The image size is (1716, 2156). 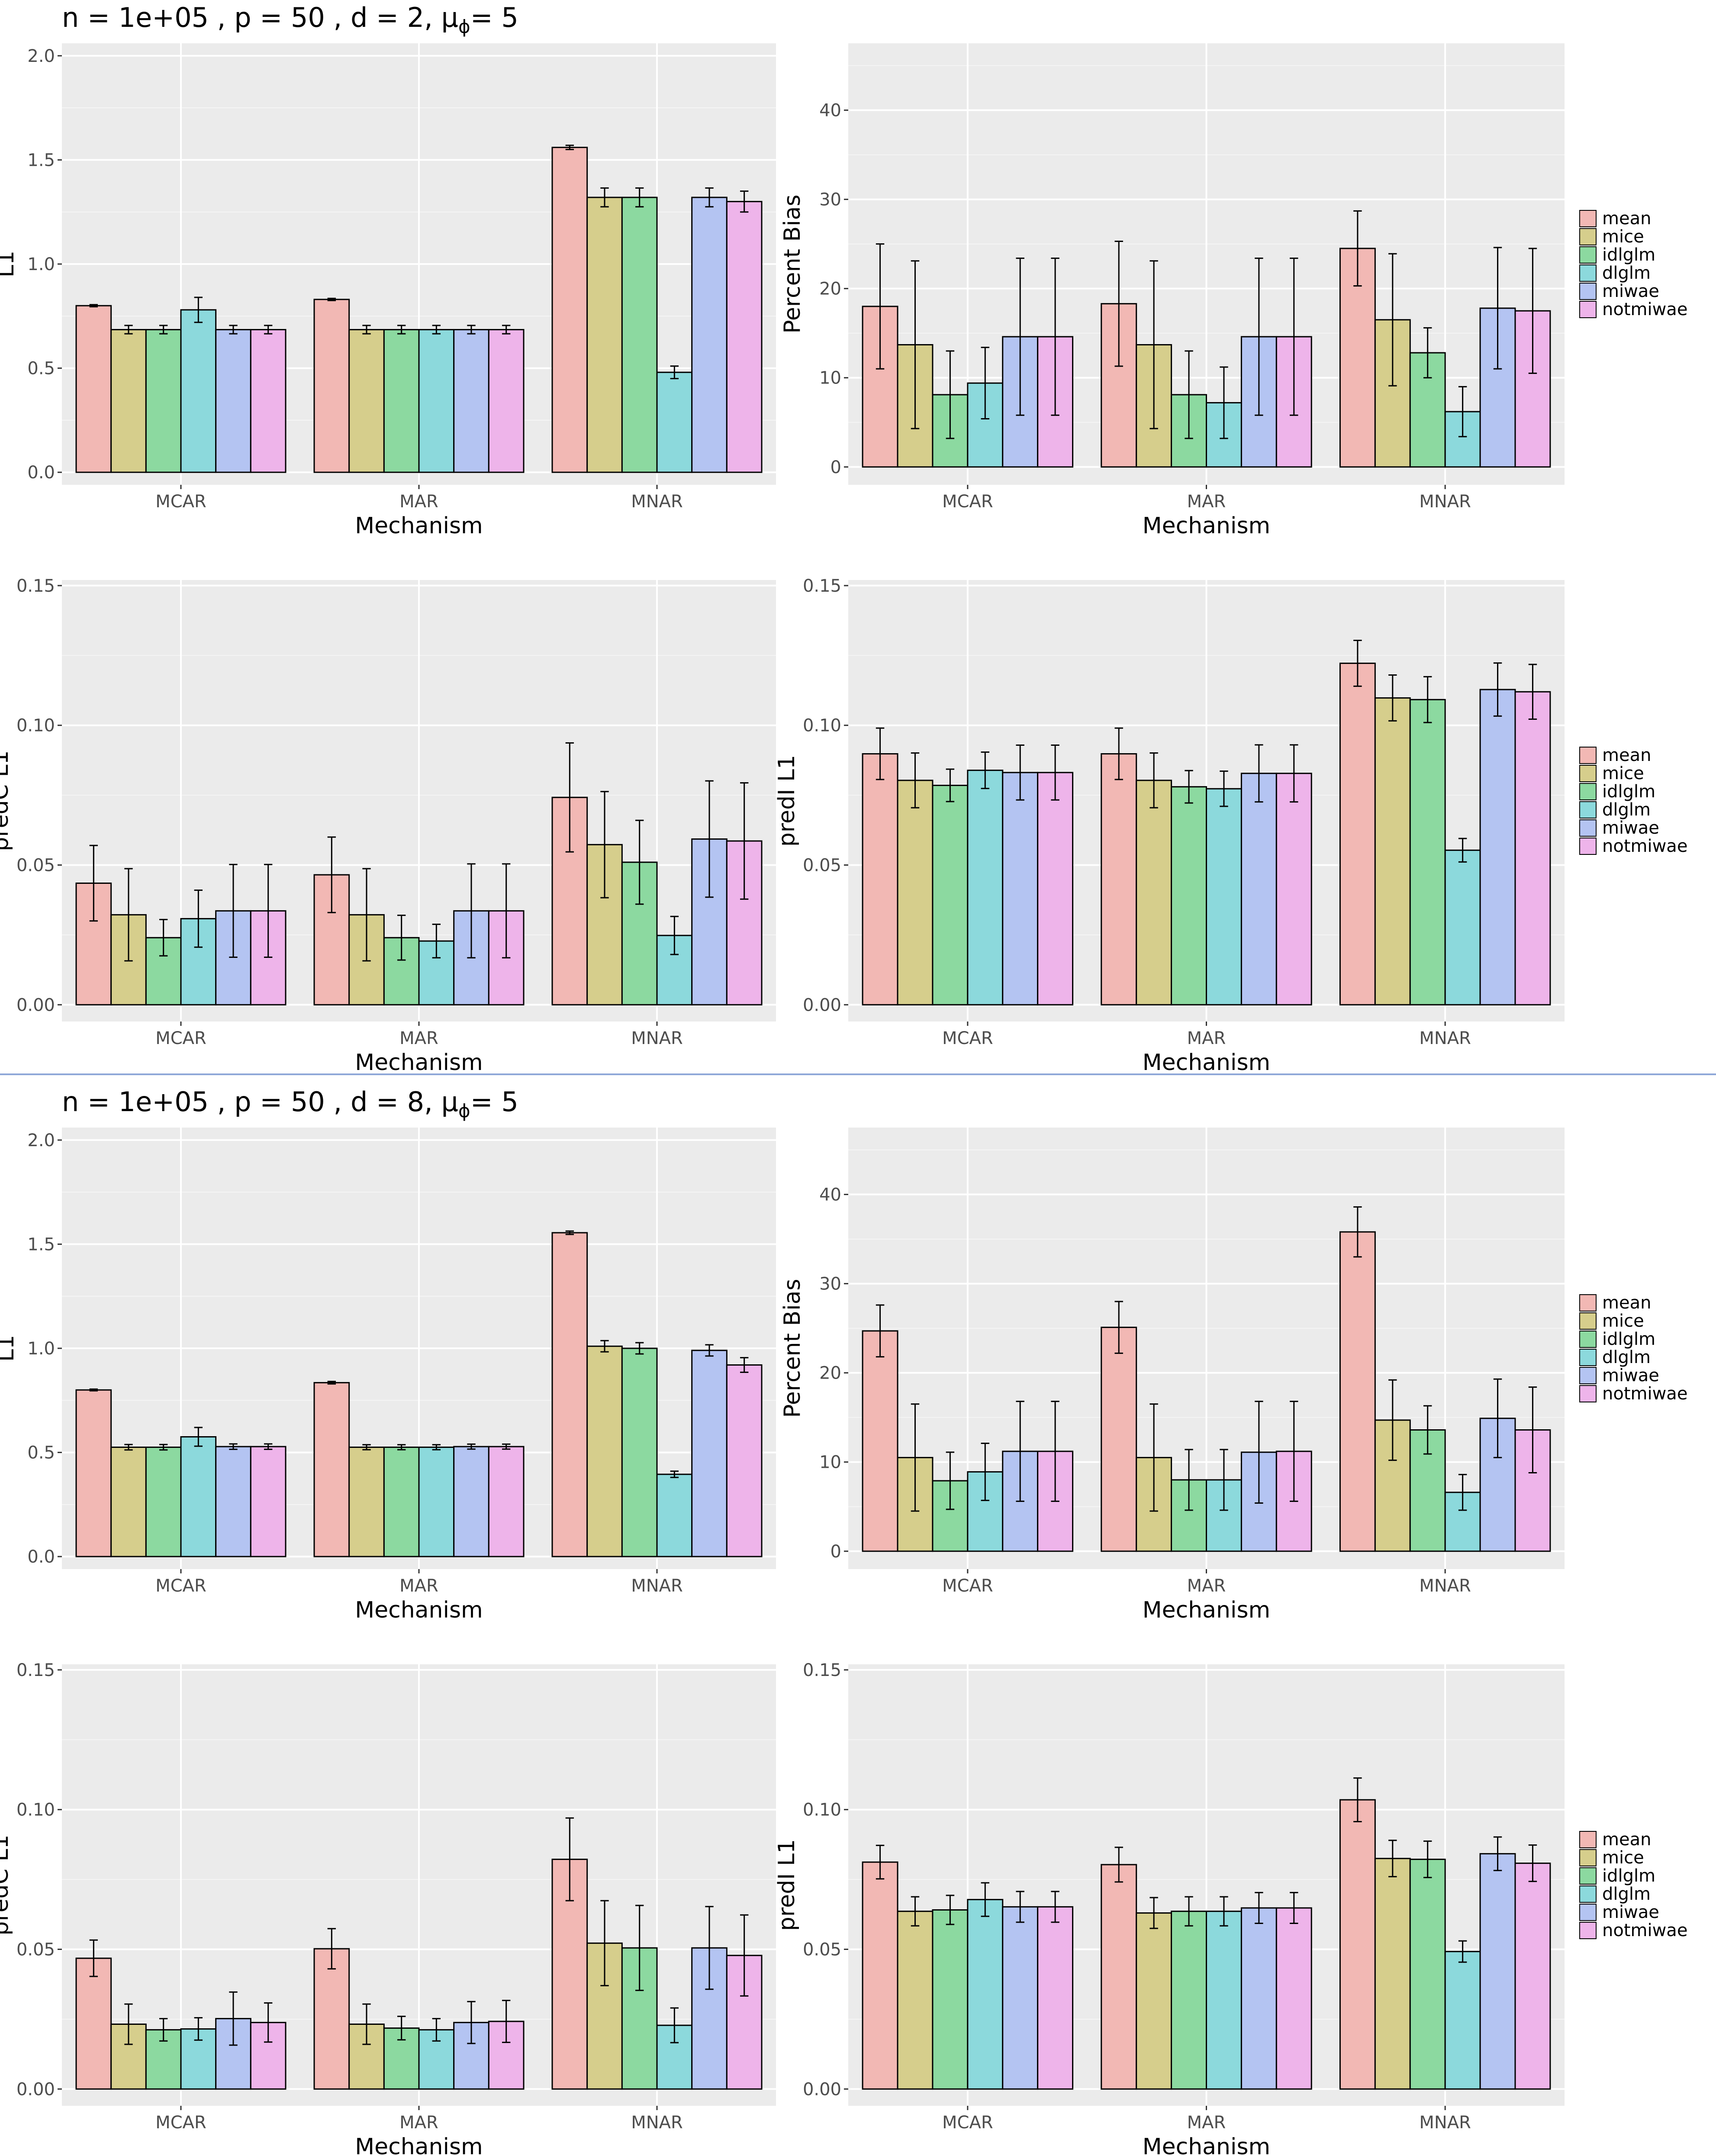 I want to click on legend-key-mice, so click(x=1588, y=1857).